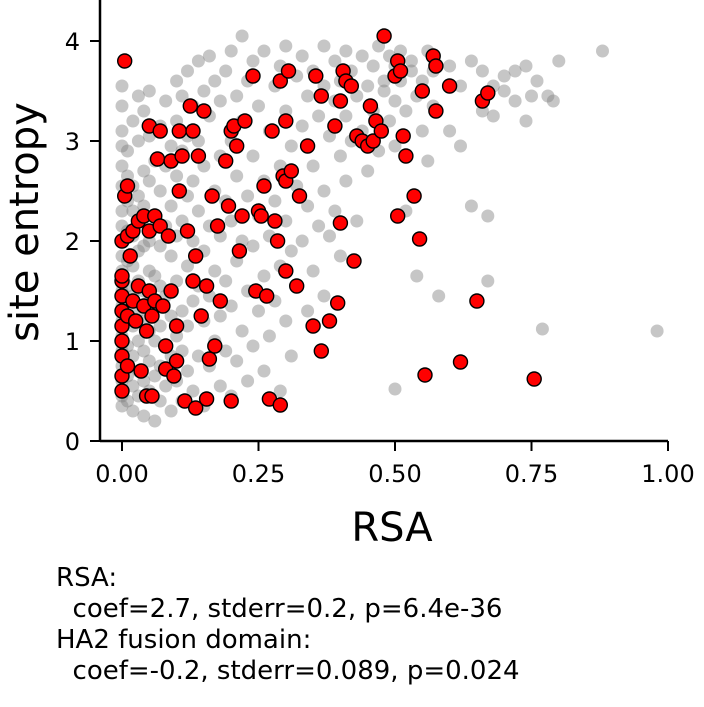  What do you see at coordinates (121, 474) in the screenshot?
I see `x-tick-label: 0.00` at bounding box center [121, 474].